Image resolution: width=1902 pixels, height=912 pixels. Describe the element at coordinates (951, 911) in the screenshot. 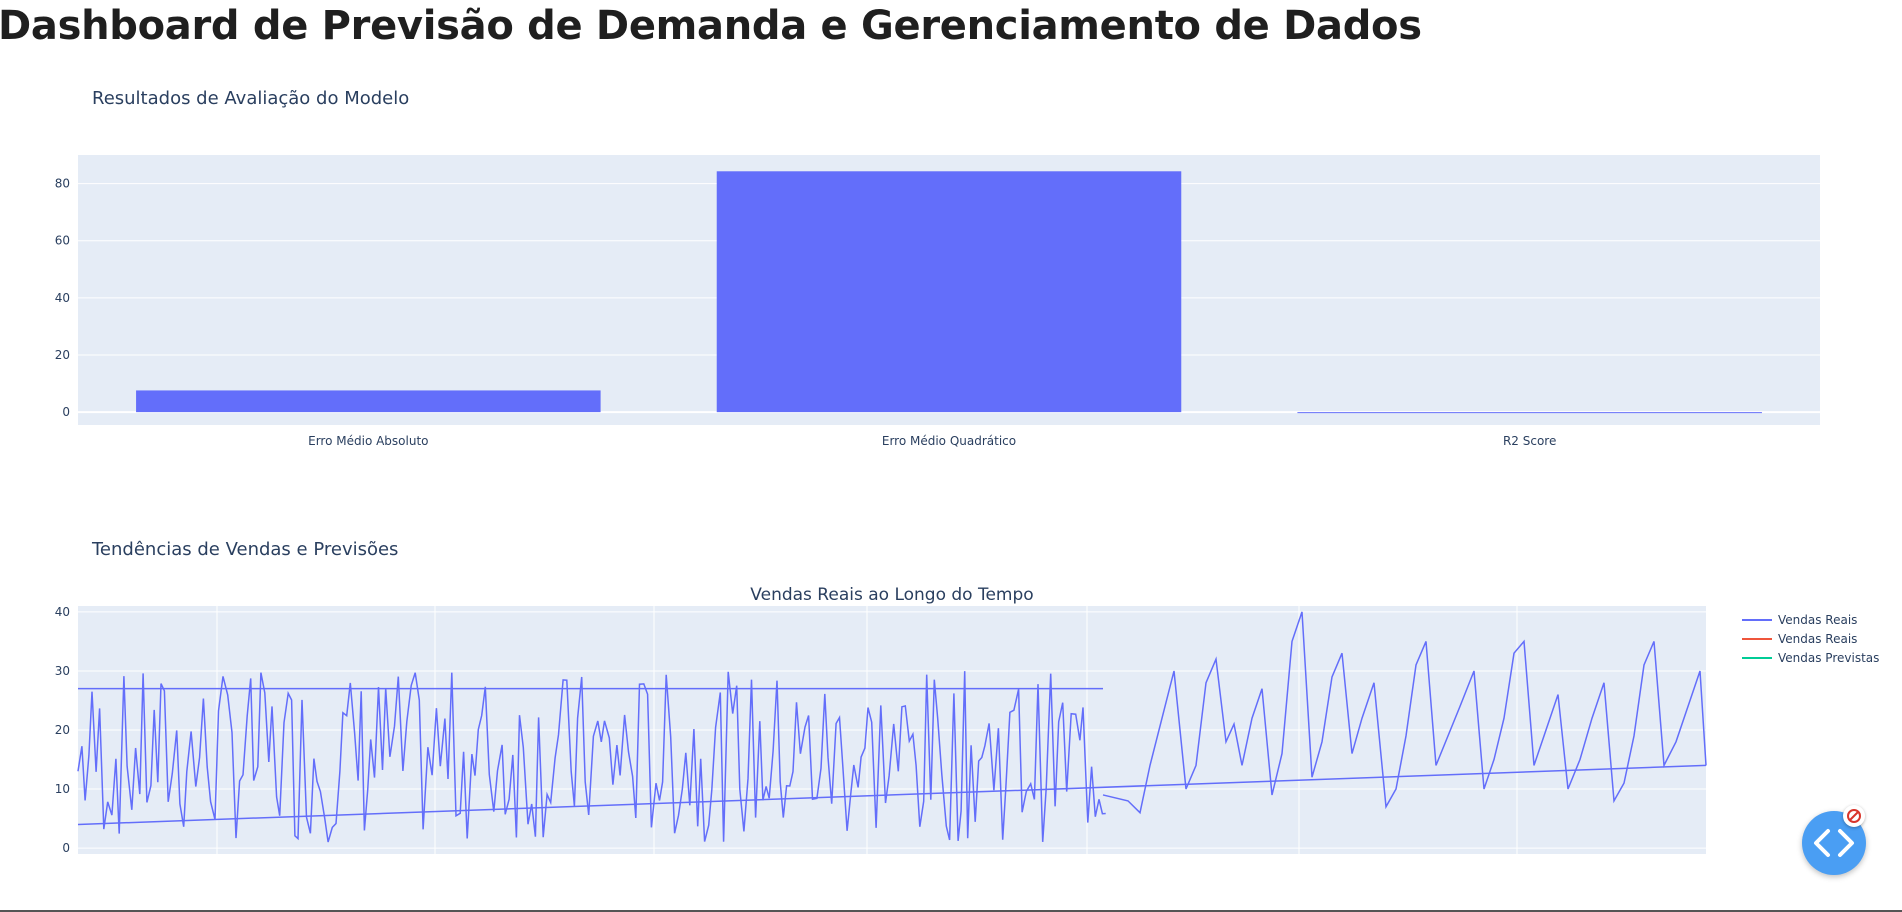

I see `bottom-border` at that location.